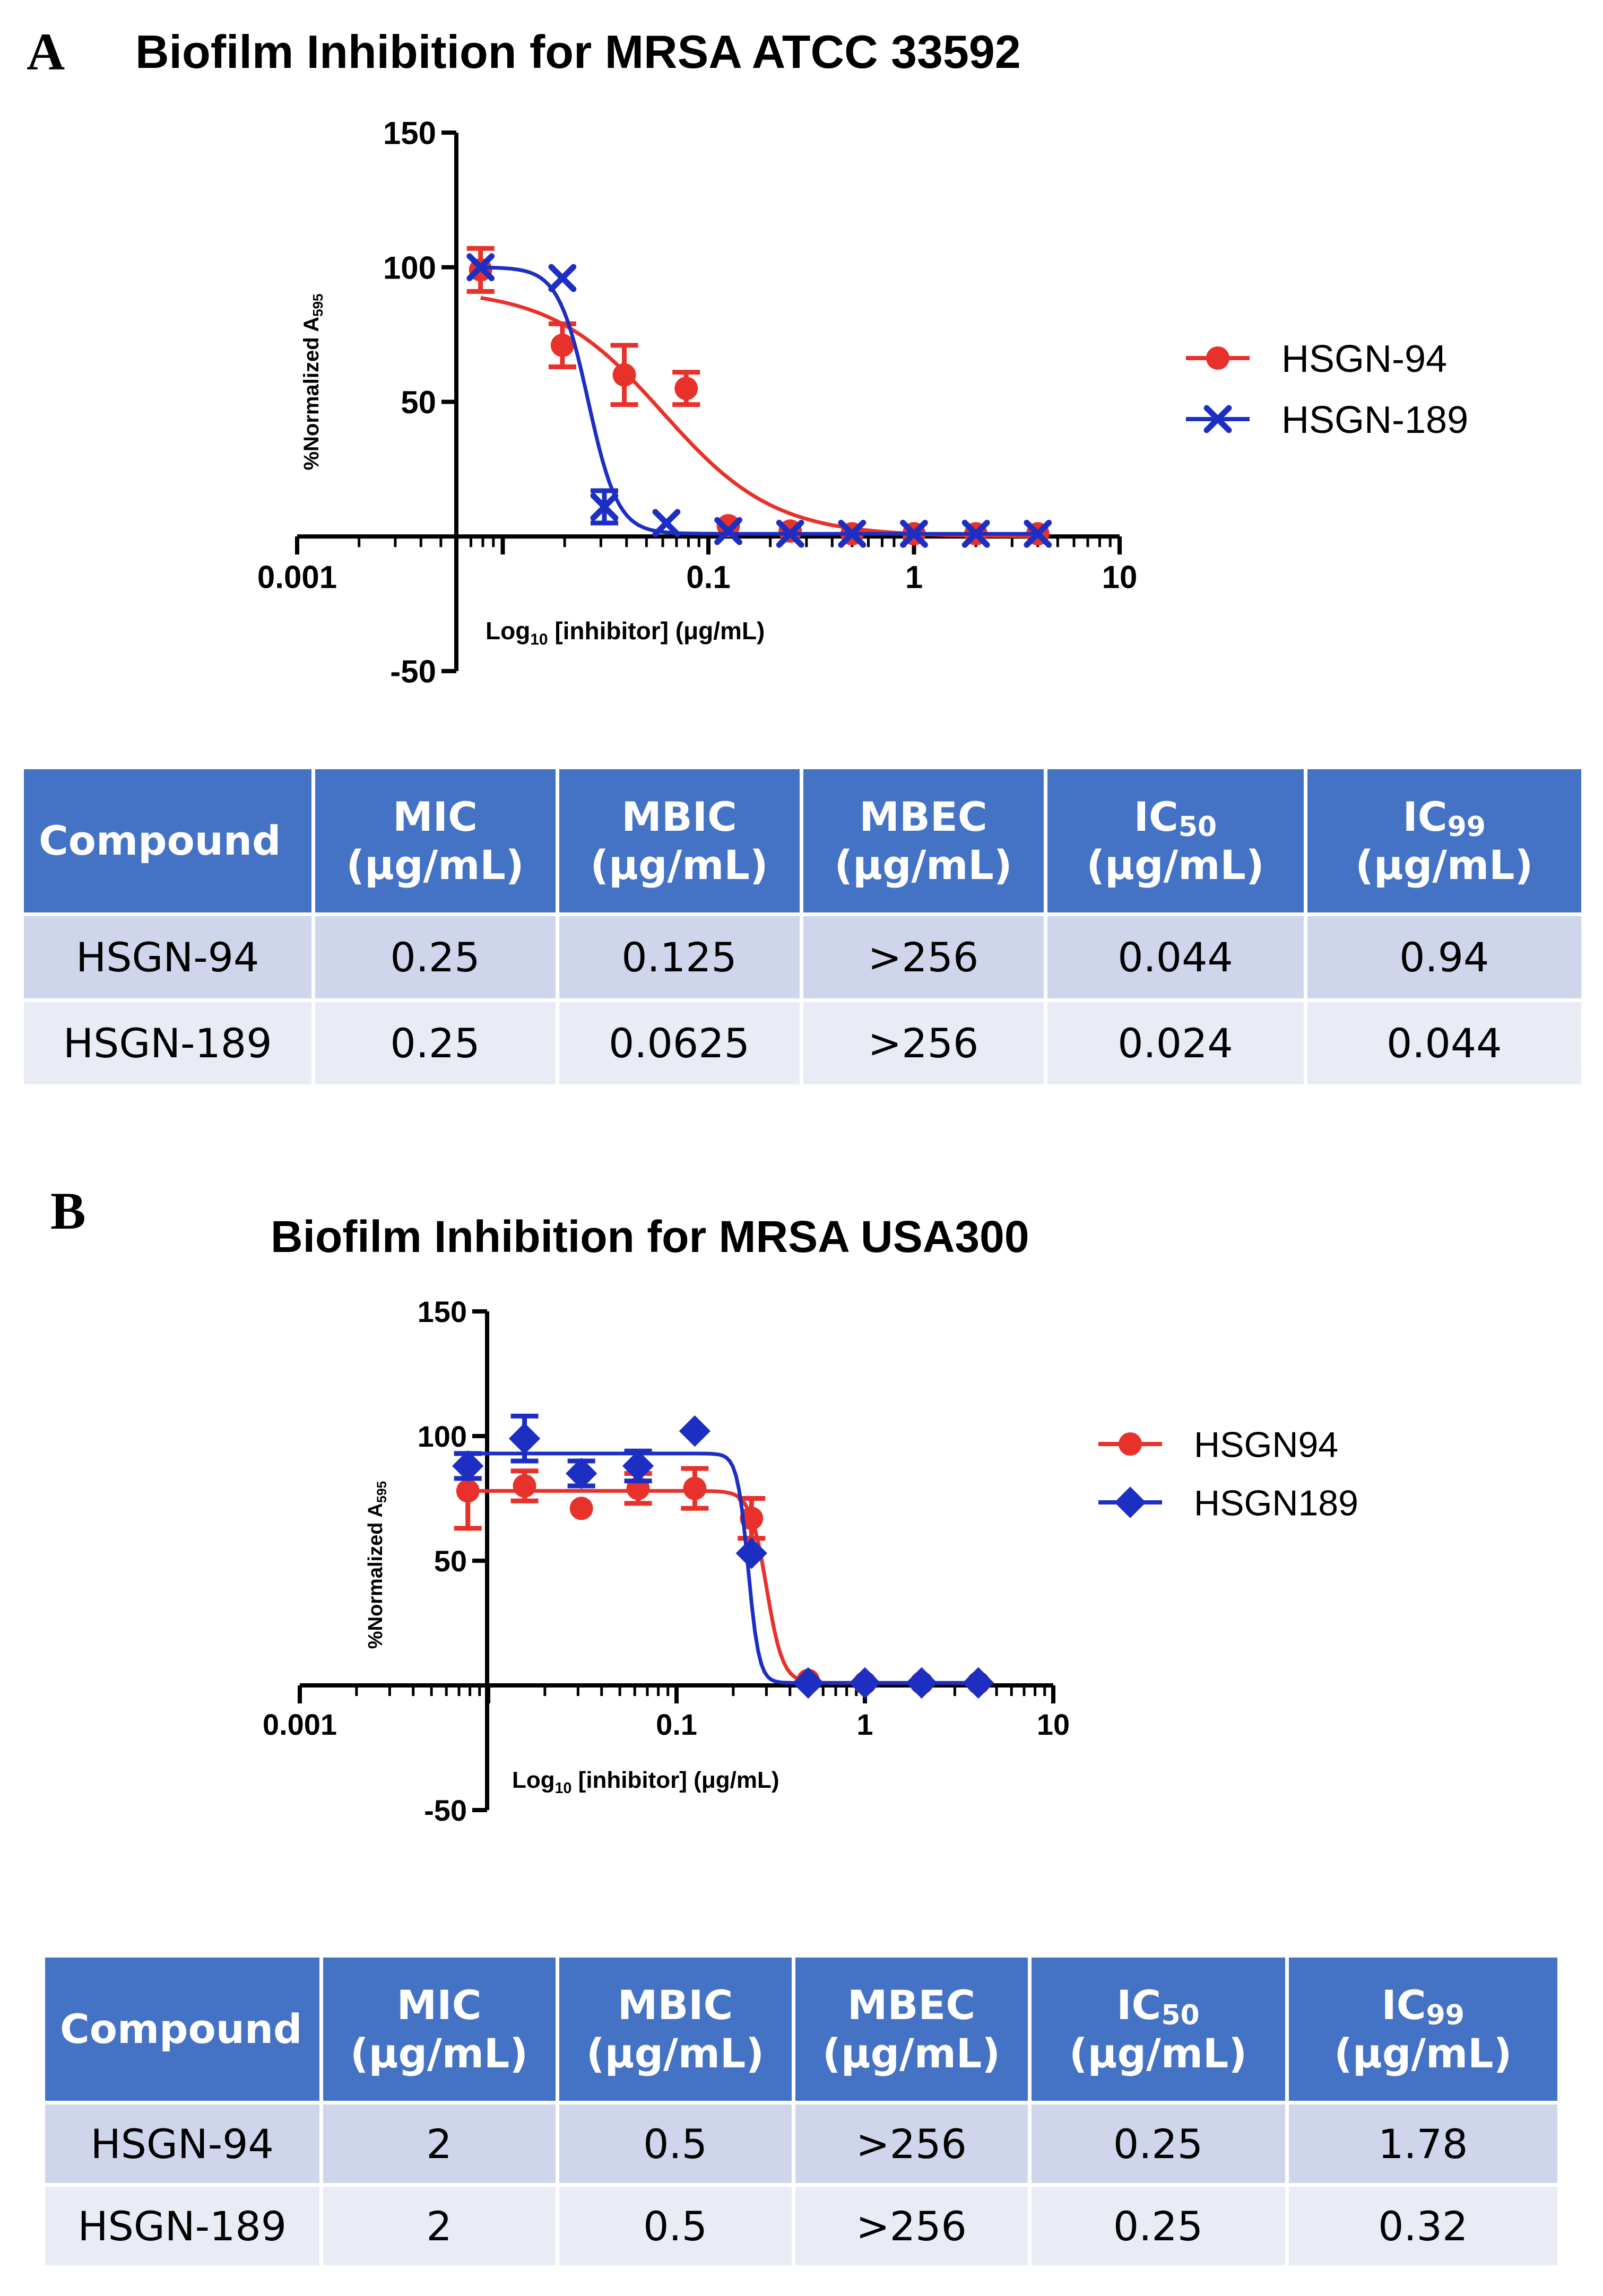 The height and width of the screenshot is (2296, 1603). What do you see at coordinates (311, 394) in the screenshot?
I see `chart-a-y-label-main: %Normalized A` at bounding box center [311, 394].